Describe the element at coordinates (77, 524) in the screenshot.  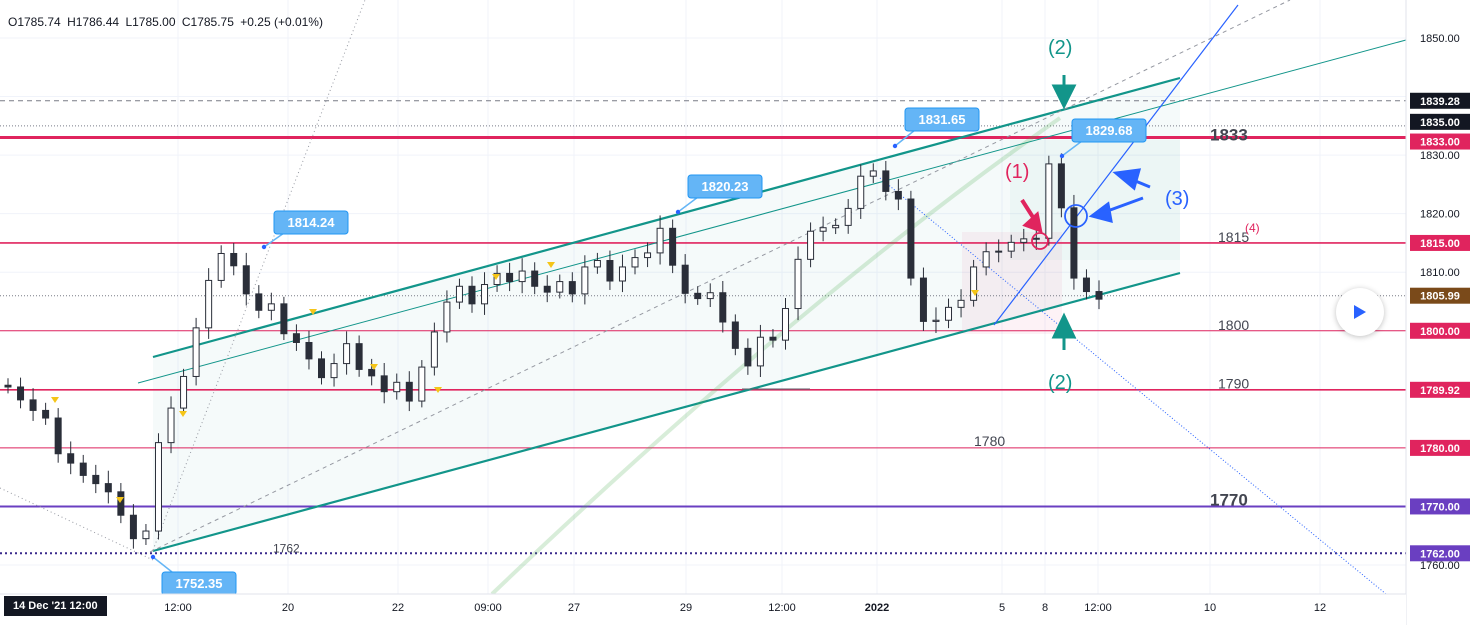
I see `dotted-left-line` at that location.